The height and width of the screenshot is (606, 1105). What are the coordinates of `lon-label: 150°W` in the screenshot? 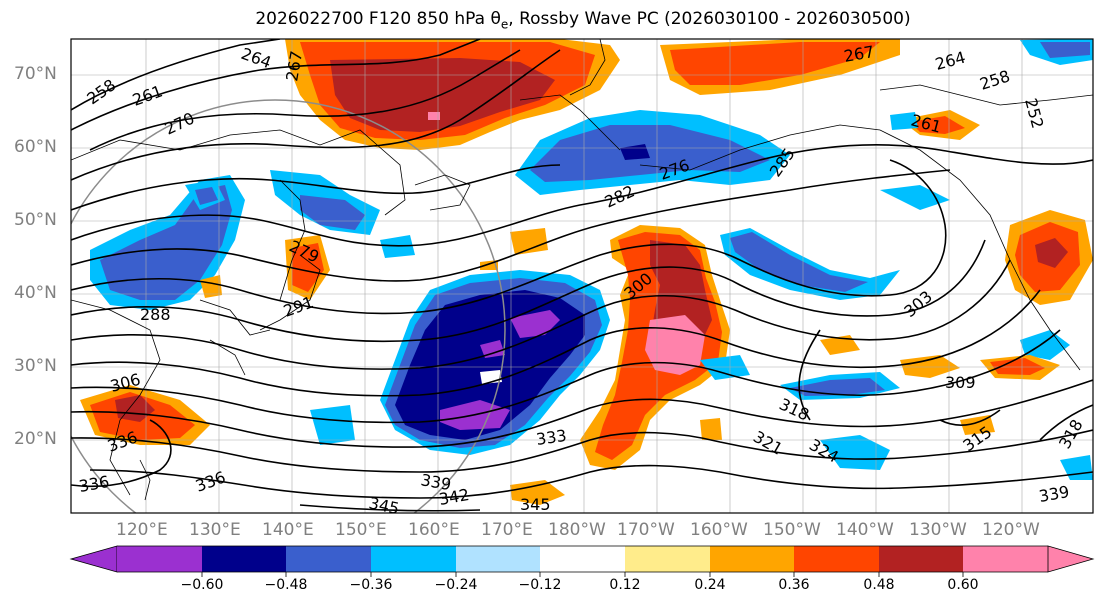 It's located at (792, 530).